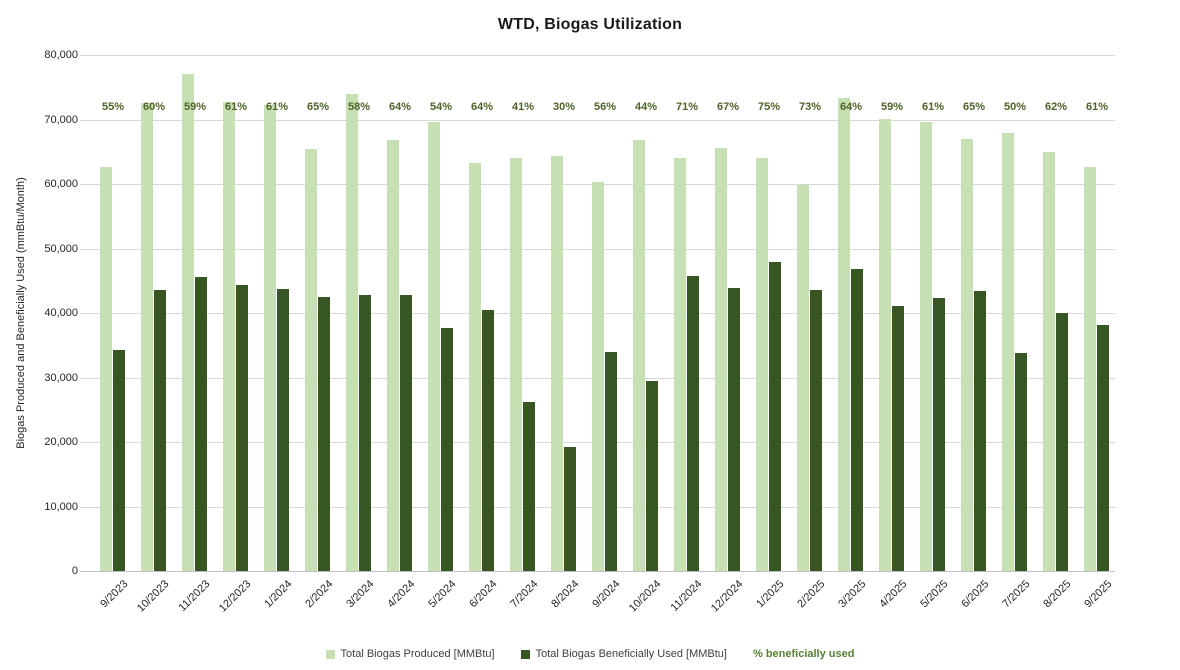  I want to click on legend-item: Total Biogas Beneficially Used [MMBtu], so click(623, 654).